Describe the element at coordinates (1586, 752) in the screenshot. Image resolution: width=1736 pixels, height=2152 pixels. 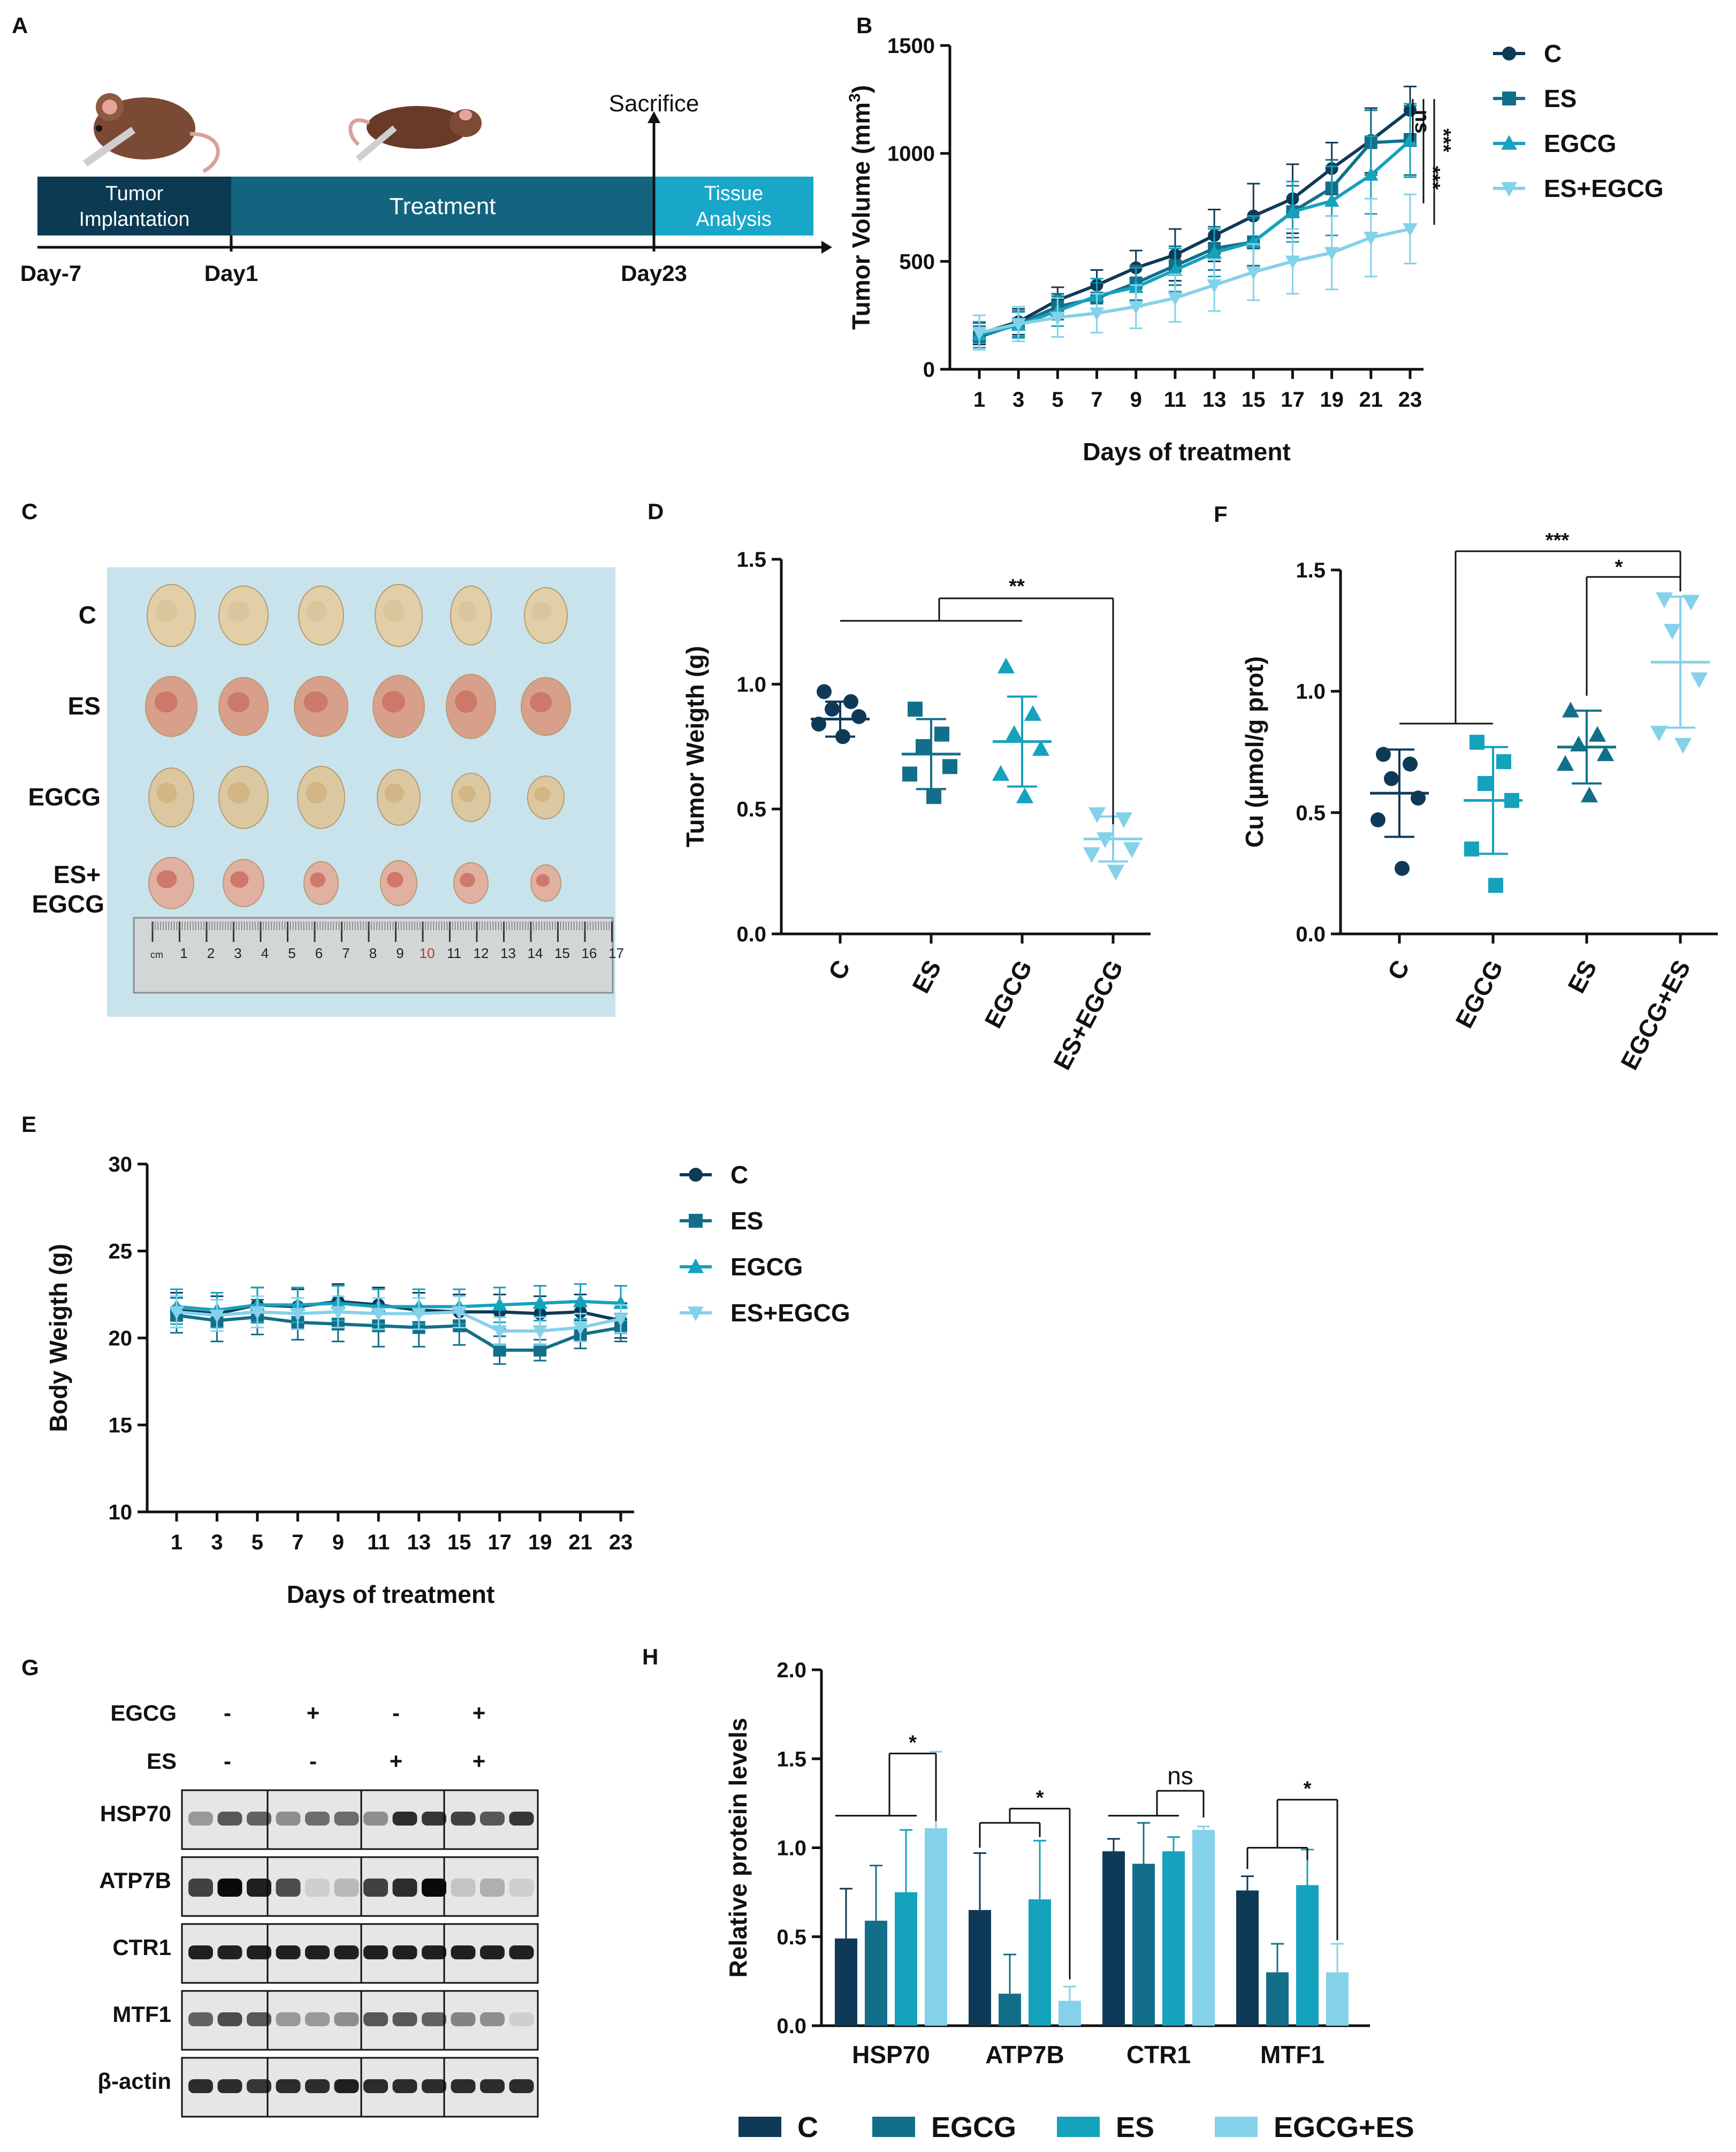
I see `group-es` at that location.